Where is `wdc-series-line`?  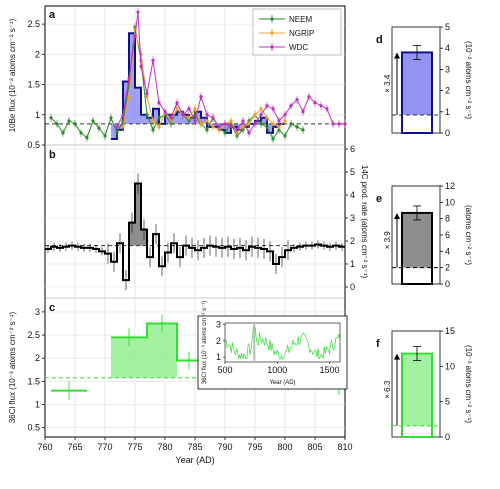 wdc-series-line is located at coordinates (230, 72).